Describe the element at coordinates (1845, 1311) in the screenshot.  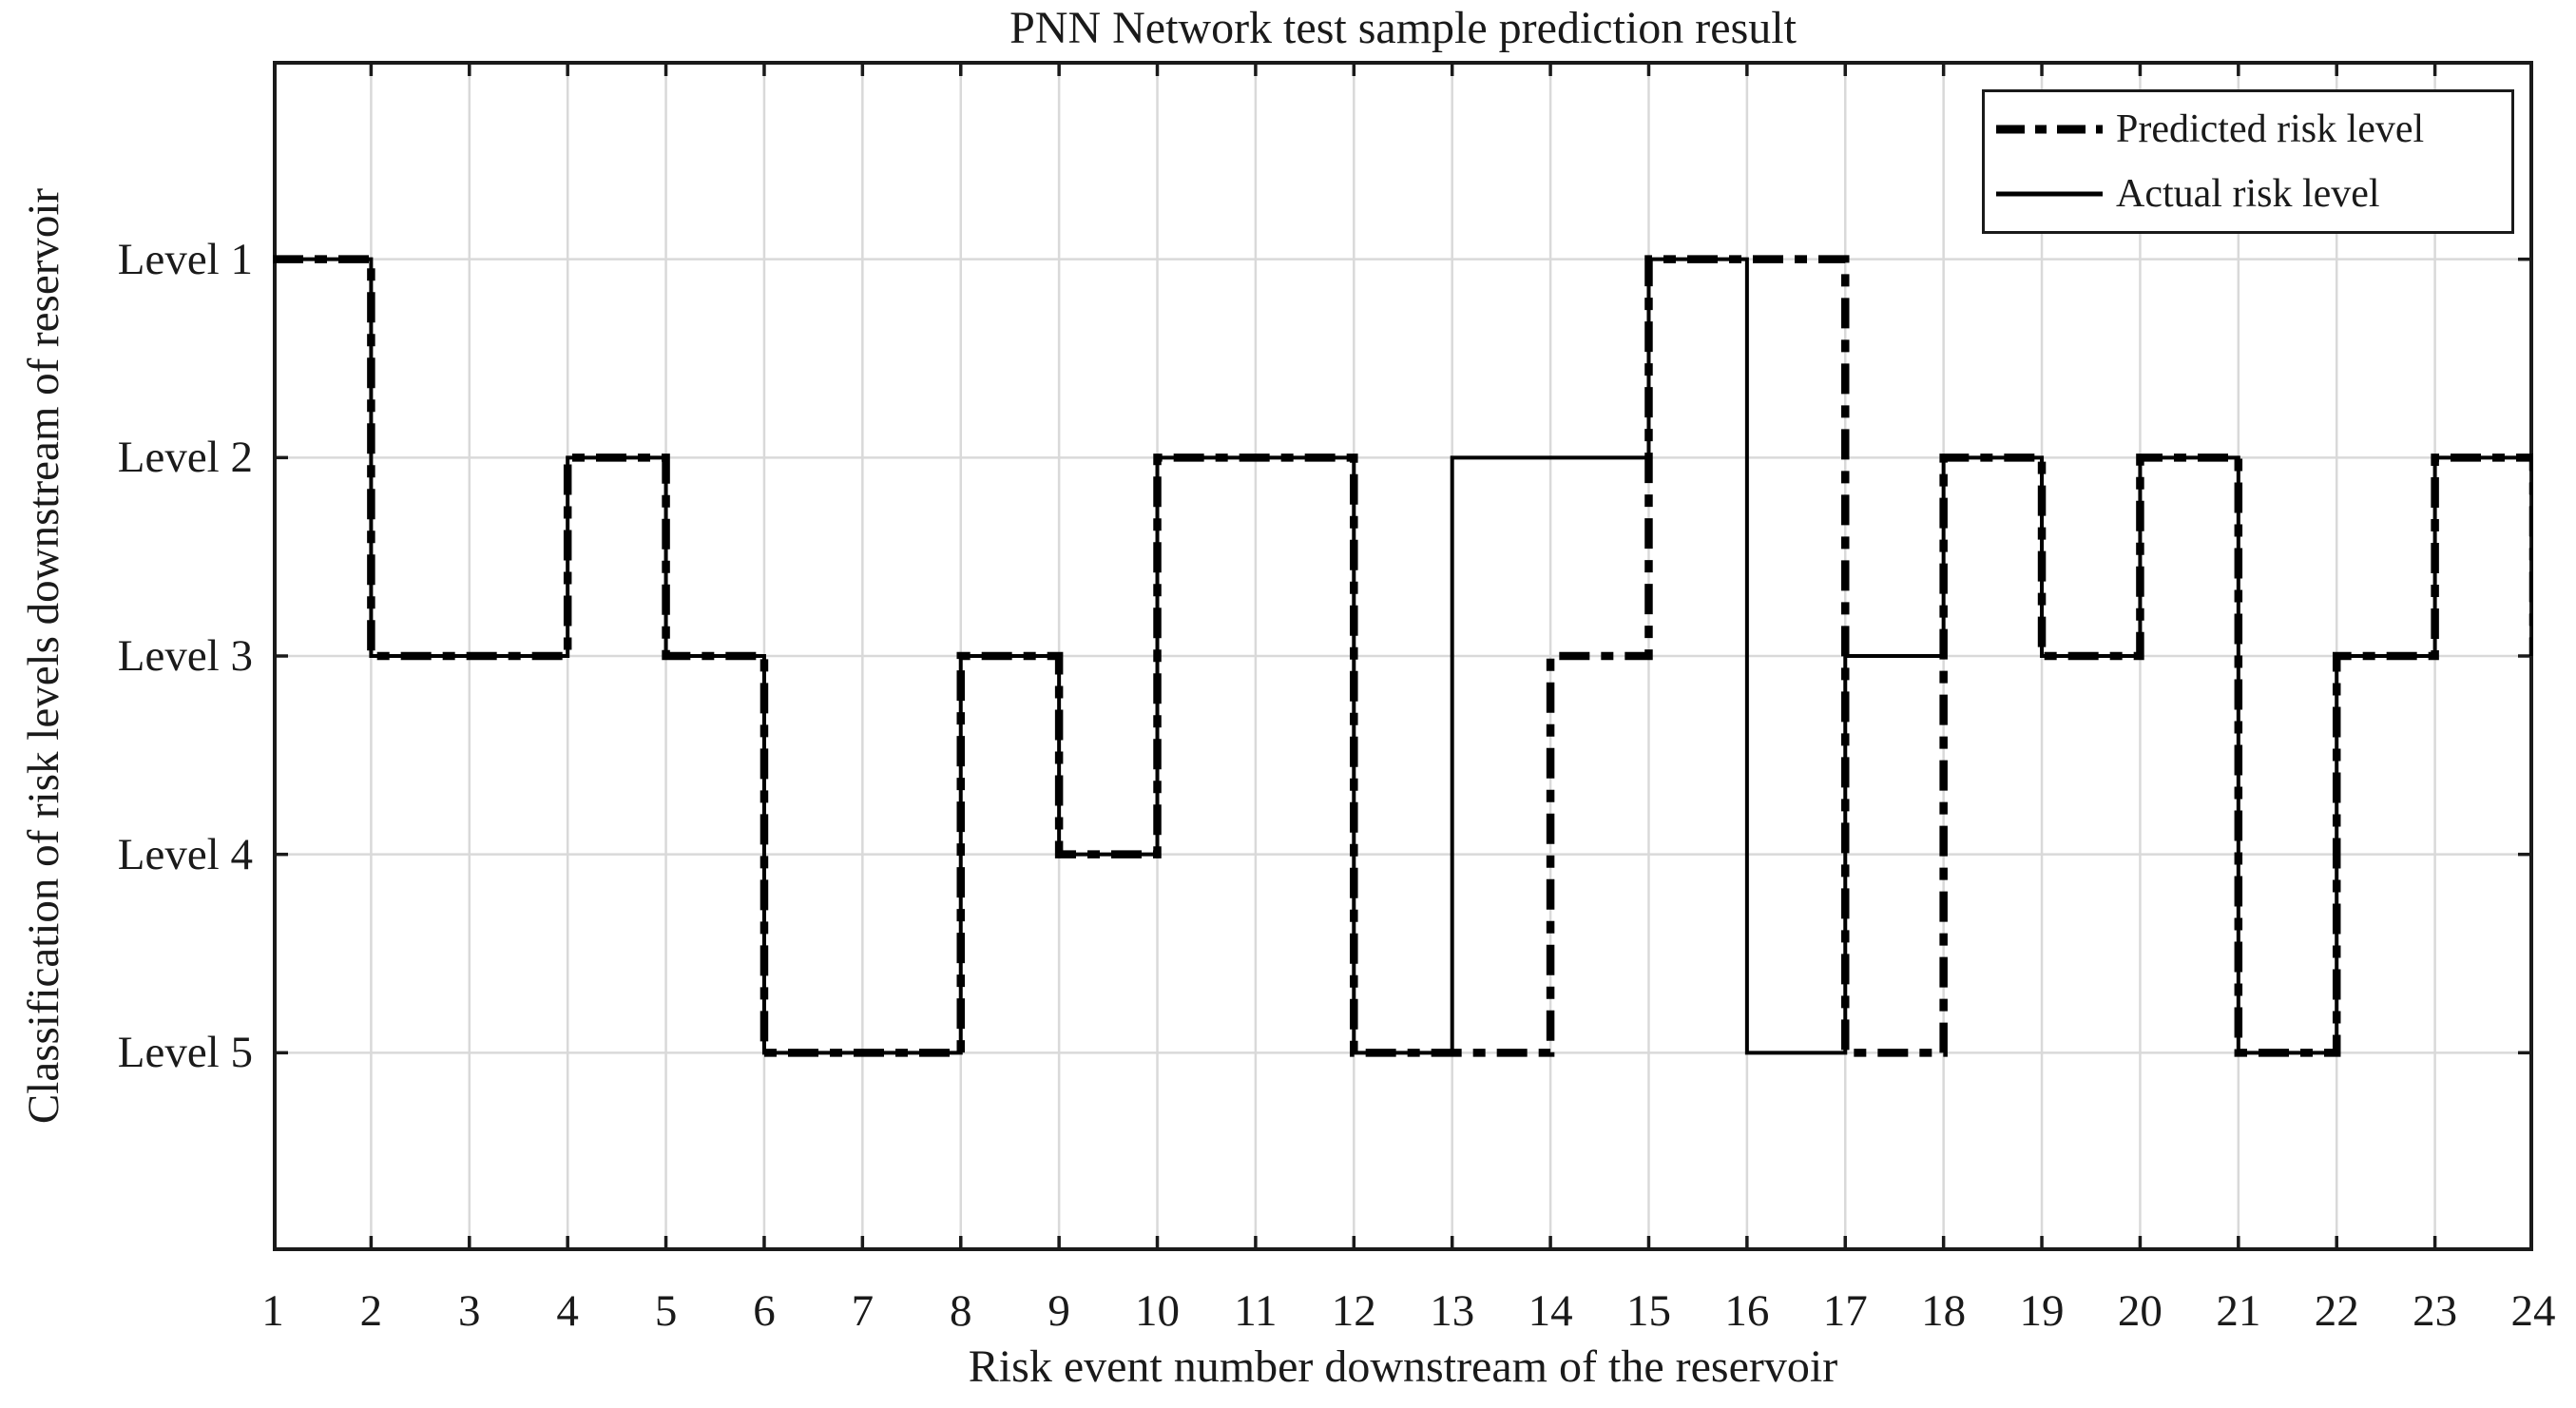
I see `x-tick-label: 17` at that location.